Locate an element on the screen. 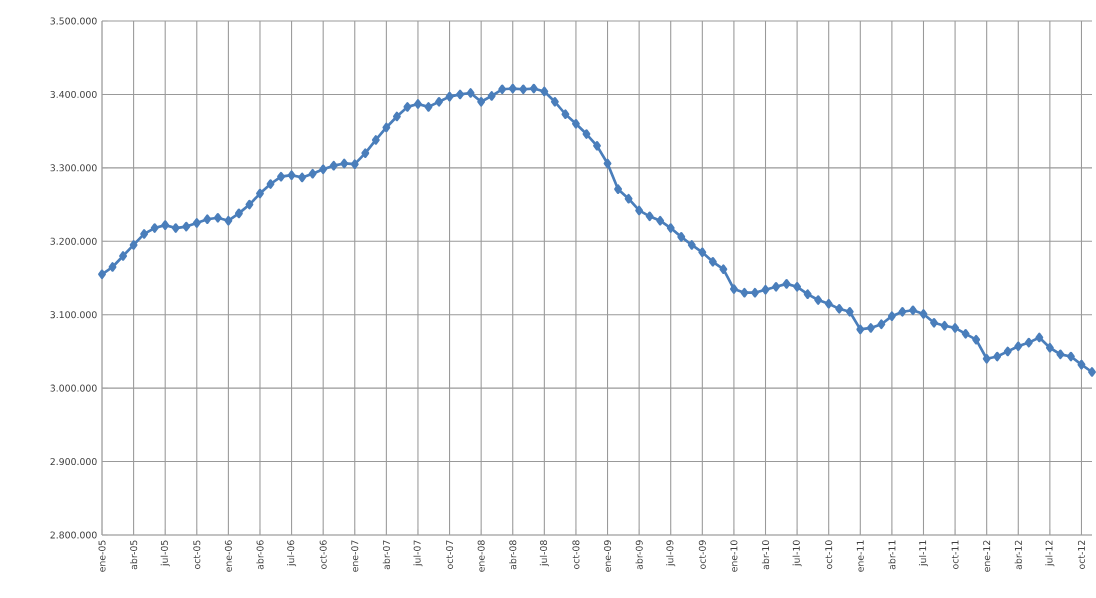 The width and height of the screenshot is (1096, 598). x-tick-label: oct-06 is located at coordinates (323, 554).